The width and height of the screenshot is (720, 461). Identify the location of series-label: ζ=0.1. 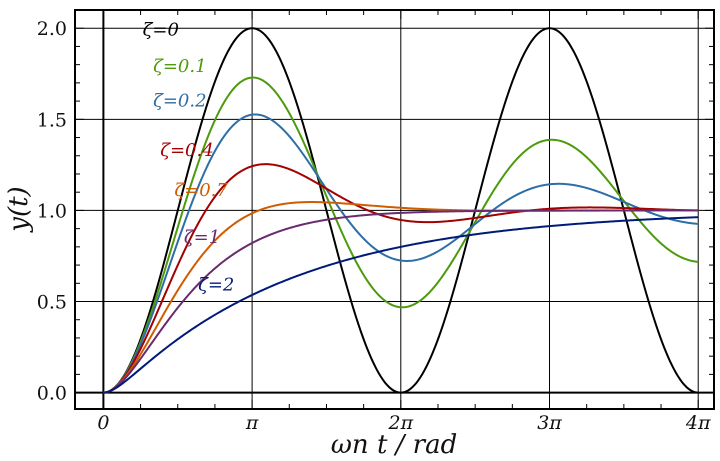
(179, 66).